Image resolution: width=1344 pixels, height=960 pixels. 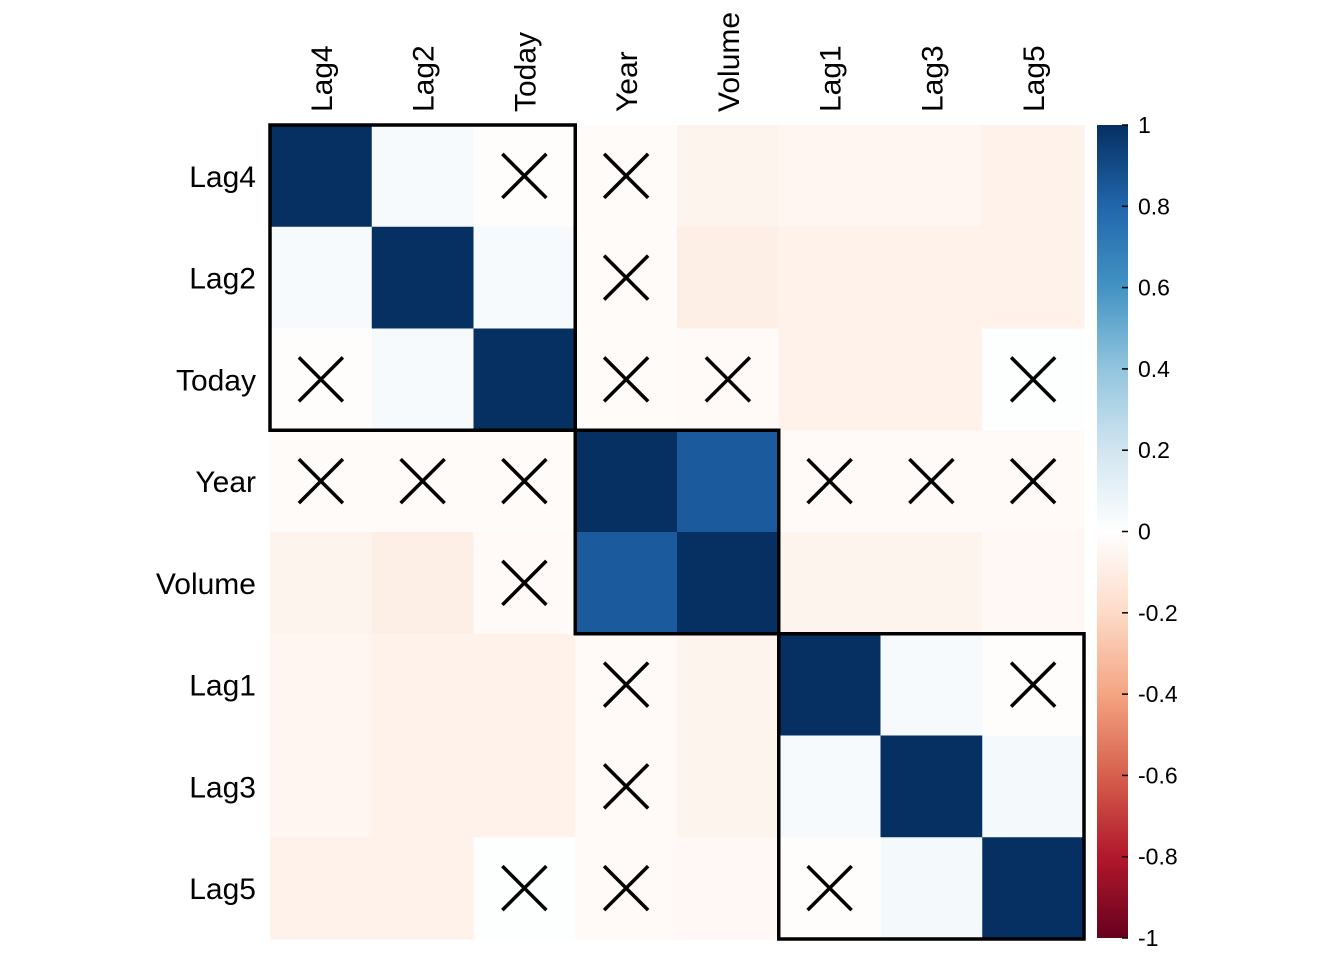 What do you see at coordinates (322, 78) in the screenshot?
I see `column-label-lag4: Lag4` at bounding box center [322, 78].